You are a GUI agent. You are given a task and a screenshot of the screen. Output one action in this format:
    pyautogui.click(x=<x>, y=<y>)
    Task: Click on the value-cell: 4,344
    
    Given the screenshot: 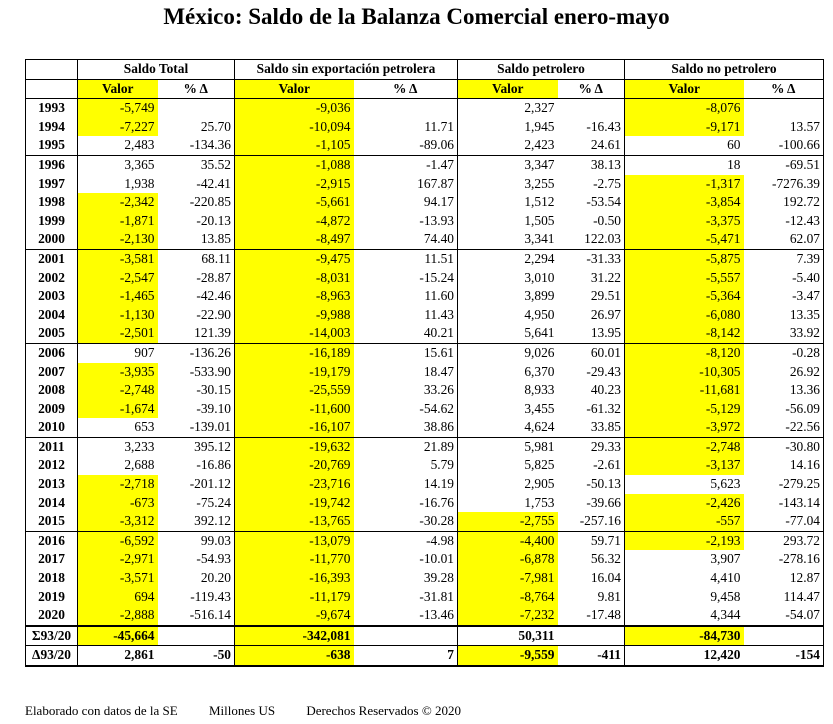 What is the action you would take?
    pyautogui.click(x=725, y=615)
    